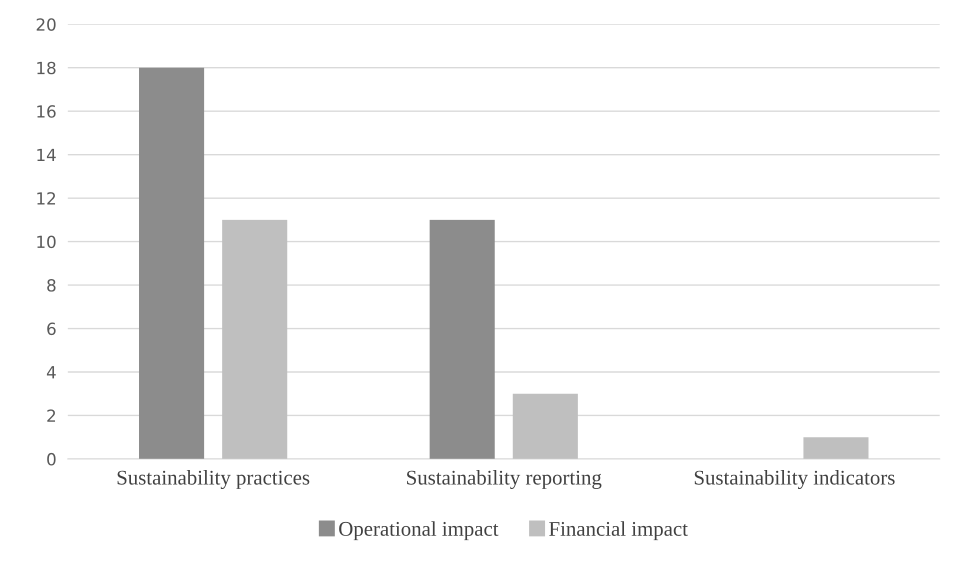  What do you see at coordinates (46, 242) in the screenshot?
I see `y-tick-label: 10` at bounding box center [46, 242].